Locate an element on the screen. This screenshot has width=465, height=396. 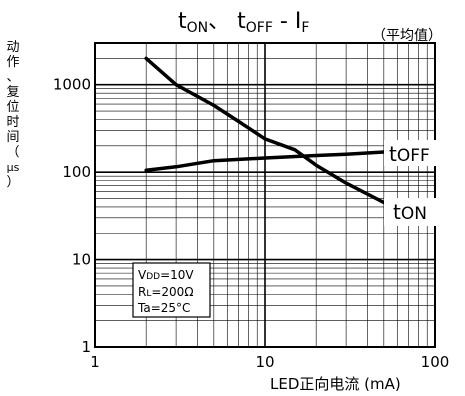
conditions-box: VDD=10V RL=200Ω Ta=25°C is located at coordinates (171, 290).